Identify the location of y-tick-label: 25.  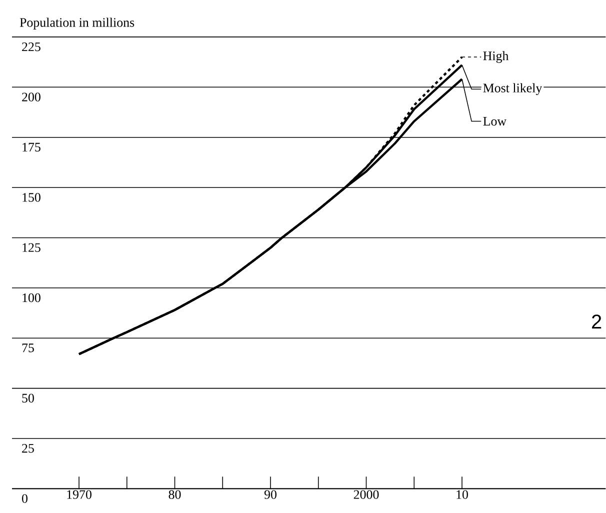
(28, 448).